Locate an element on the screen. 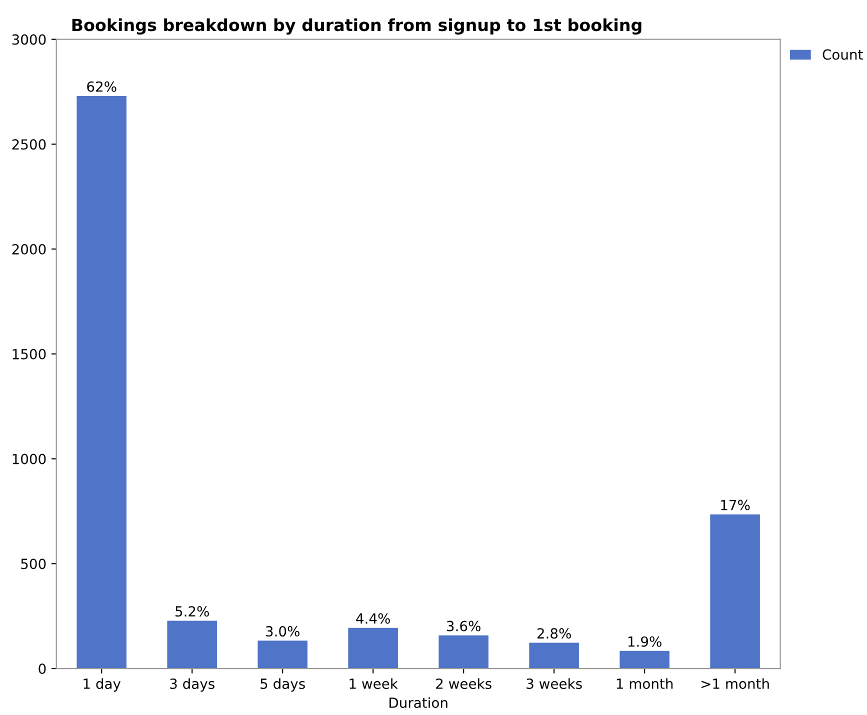 This screenshot has height=715, width=867. x-tick-label: 1 week is located at coordinates (374, 683).